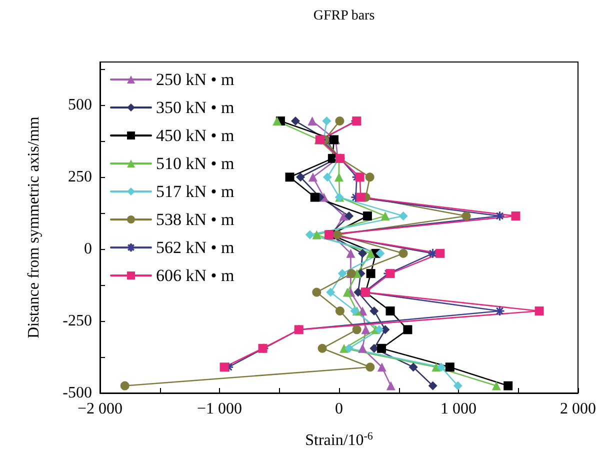 Image resolution: width=603 pixels, height=468 pixels. I want to click on y-tick-label: 0, so click(88, 249).